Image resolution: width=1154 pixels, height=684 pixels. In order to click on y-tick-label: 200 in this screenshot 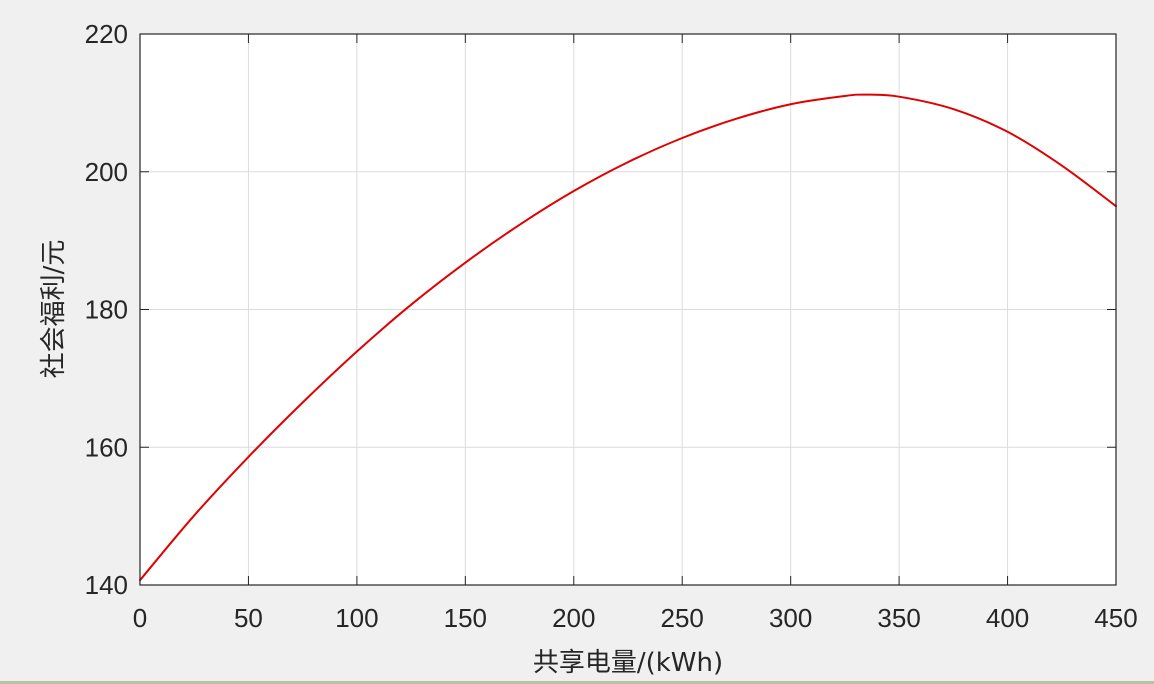, I will do `click(106, 172)`.